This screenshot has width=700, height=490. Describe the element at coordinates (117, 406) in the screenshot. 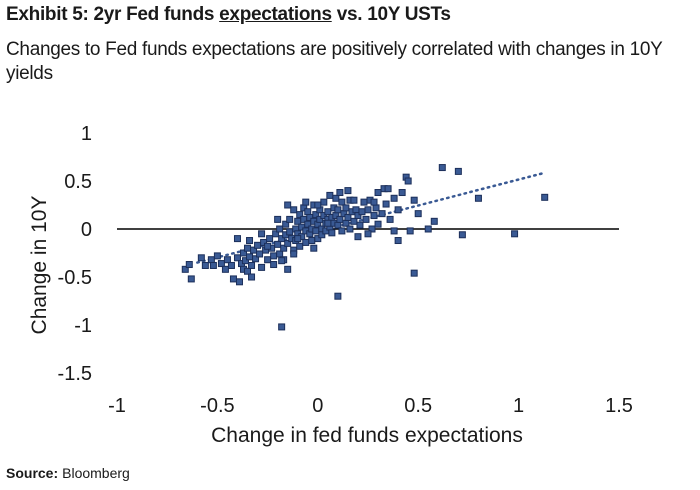

I see `x-tick-label: -1` at that location.